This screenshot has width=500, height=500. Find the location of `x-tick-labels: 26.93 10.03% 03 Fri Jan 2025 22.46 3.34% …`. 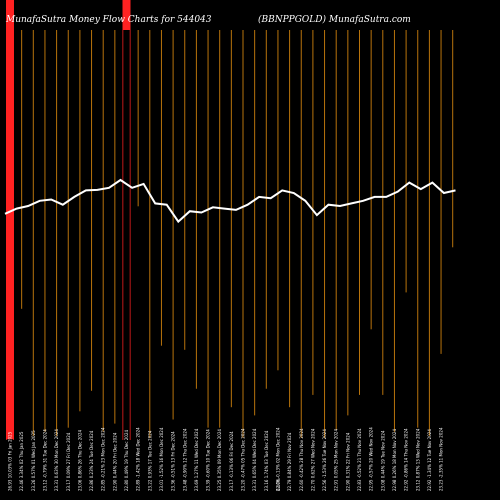

x-tick-labels: 26.93 10.03% 03 Fri Jan 2025 22.46 3.34% … is located at coordinates (226, 459).